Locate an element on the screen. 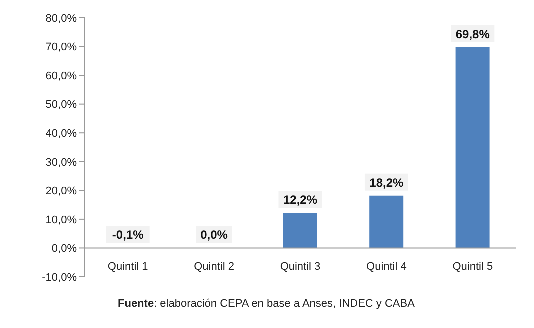  y-tick-label: 40,0% is located at coordinates (62, 134).